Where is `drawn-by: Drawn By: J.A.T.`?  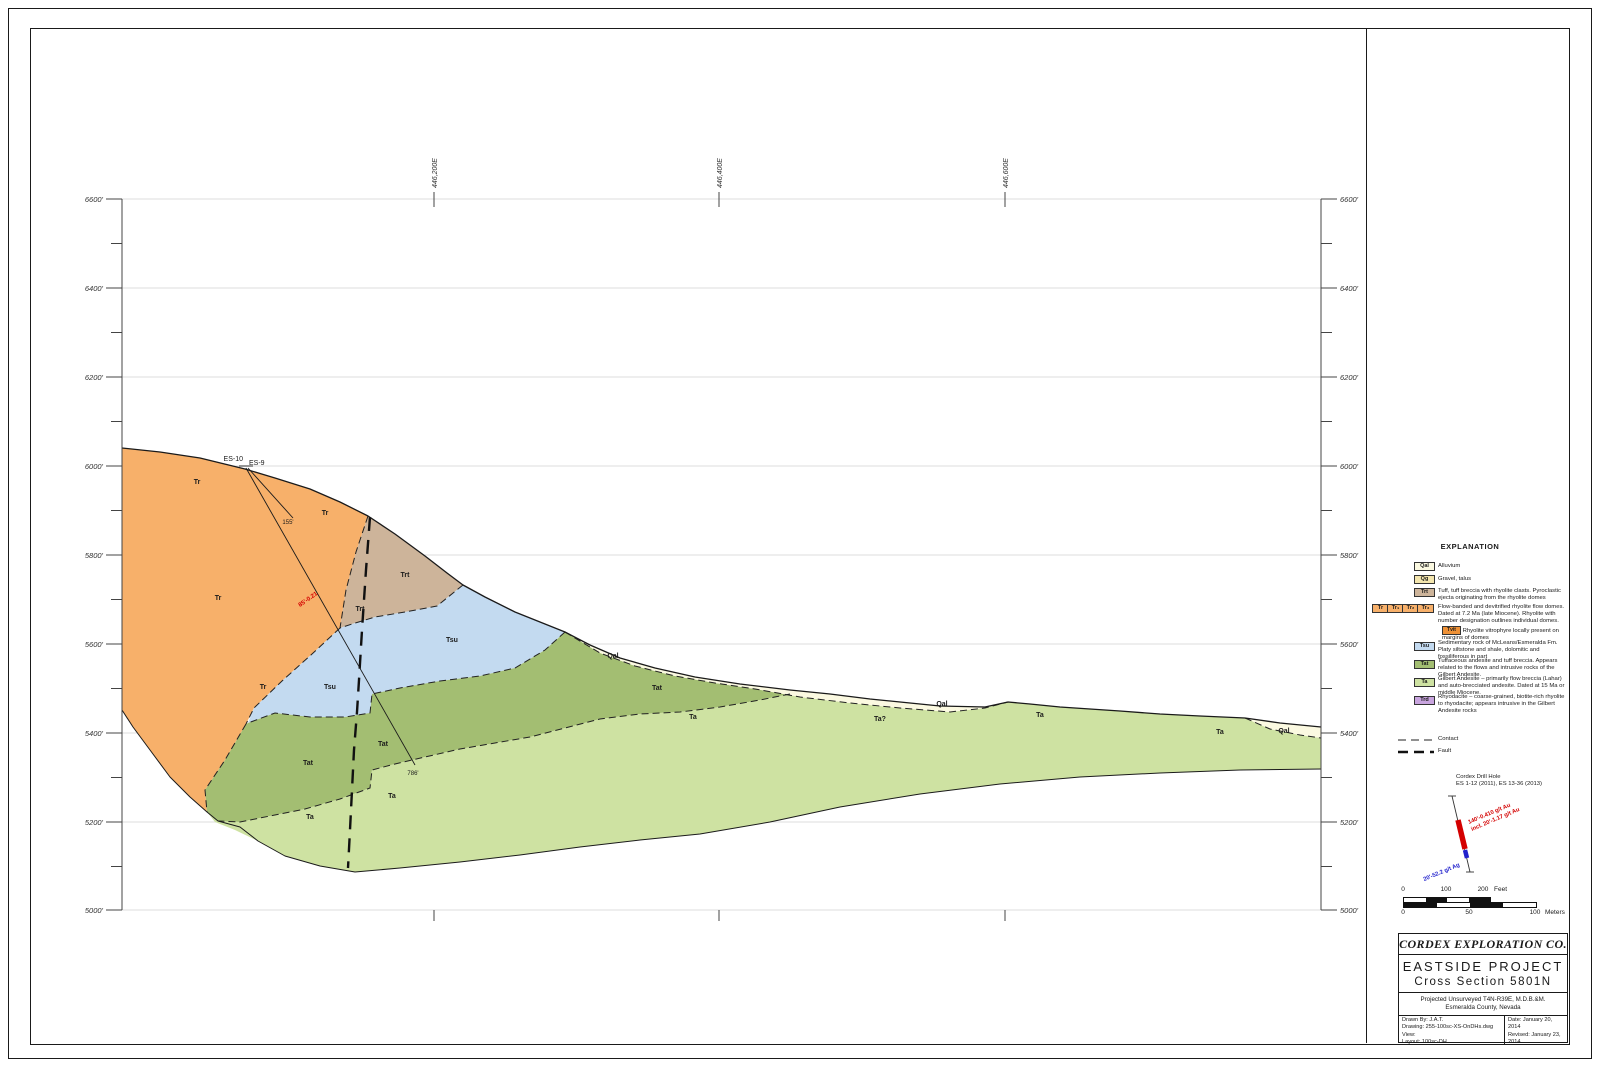
drawn-by: Drawn By: J.A.T. is located at coordinates (1423, 1020).